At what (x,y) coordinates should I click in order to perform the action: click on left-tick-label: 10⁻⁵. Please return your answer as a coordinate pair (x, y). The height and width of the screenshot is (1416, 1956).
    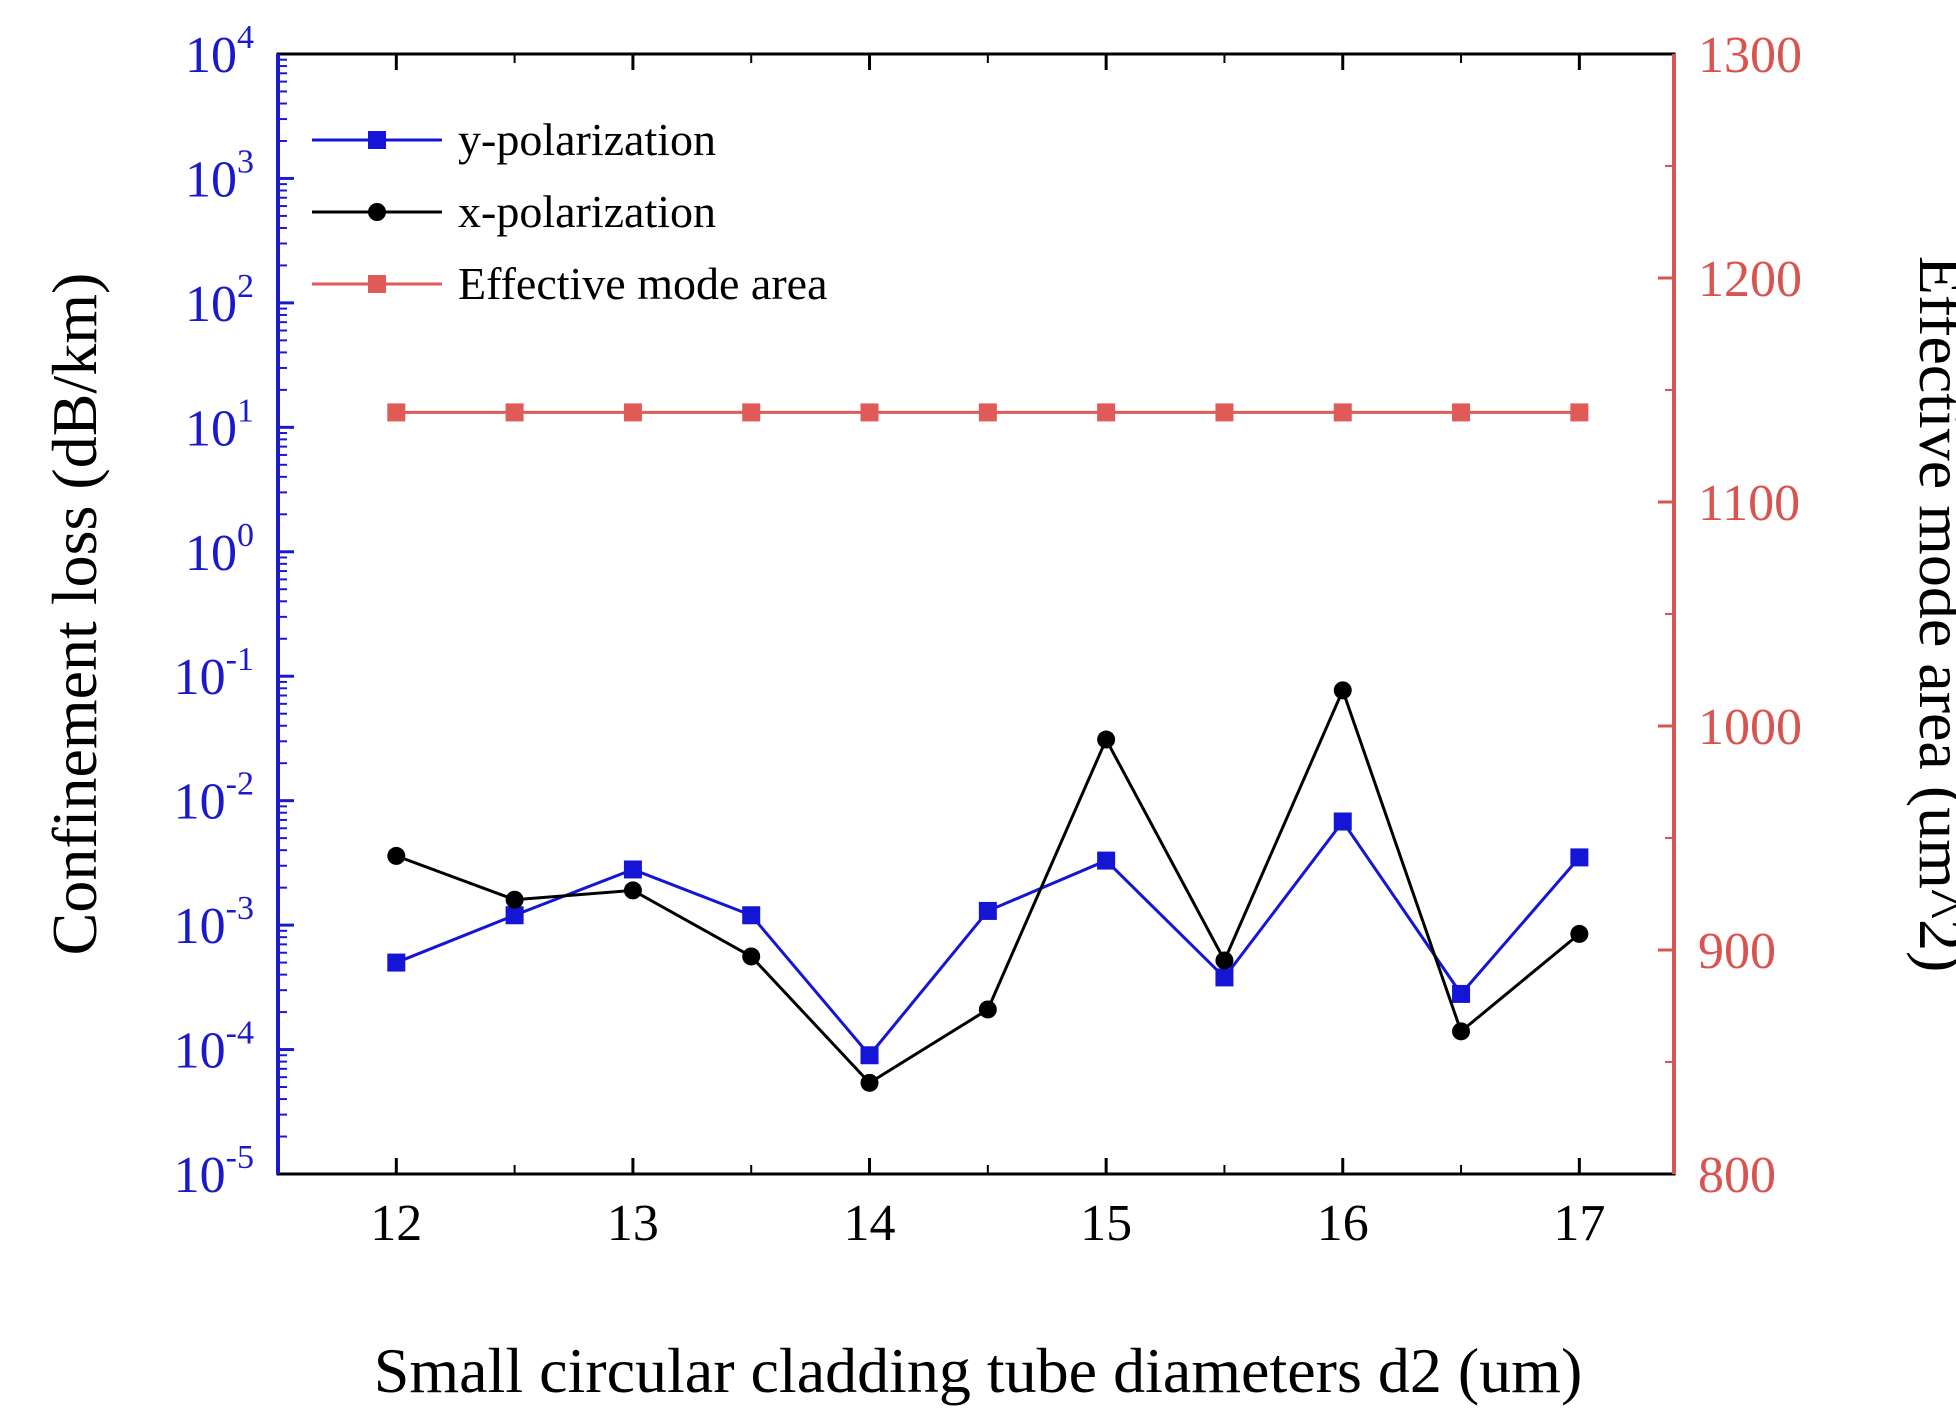
    Looking at the image, I should click on (214, 1171).